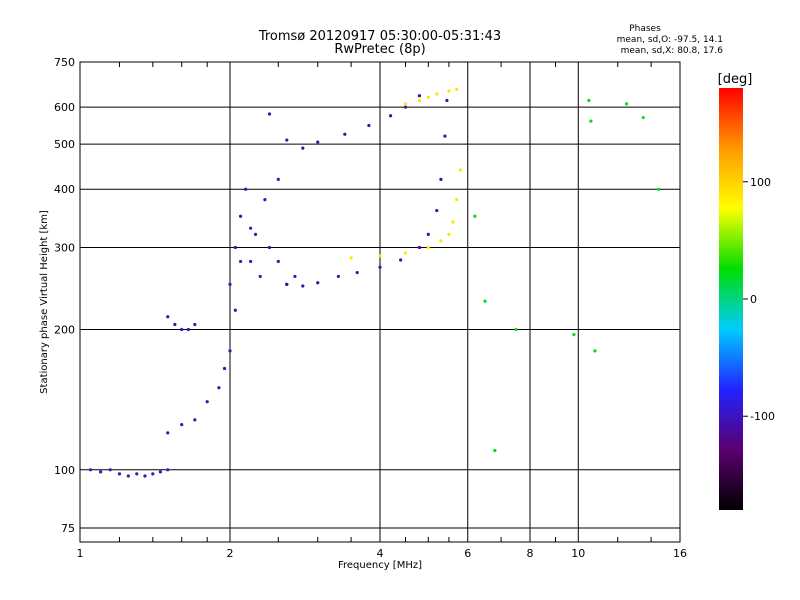 This screenshot has width=800, height=600. Describe the element at coordinates (760, 182) in the screenshot. I see `colorbar-tick-label: 100` at that location.